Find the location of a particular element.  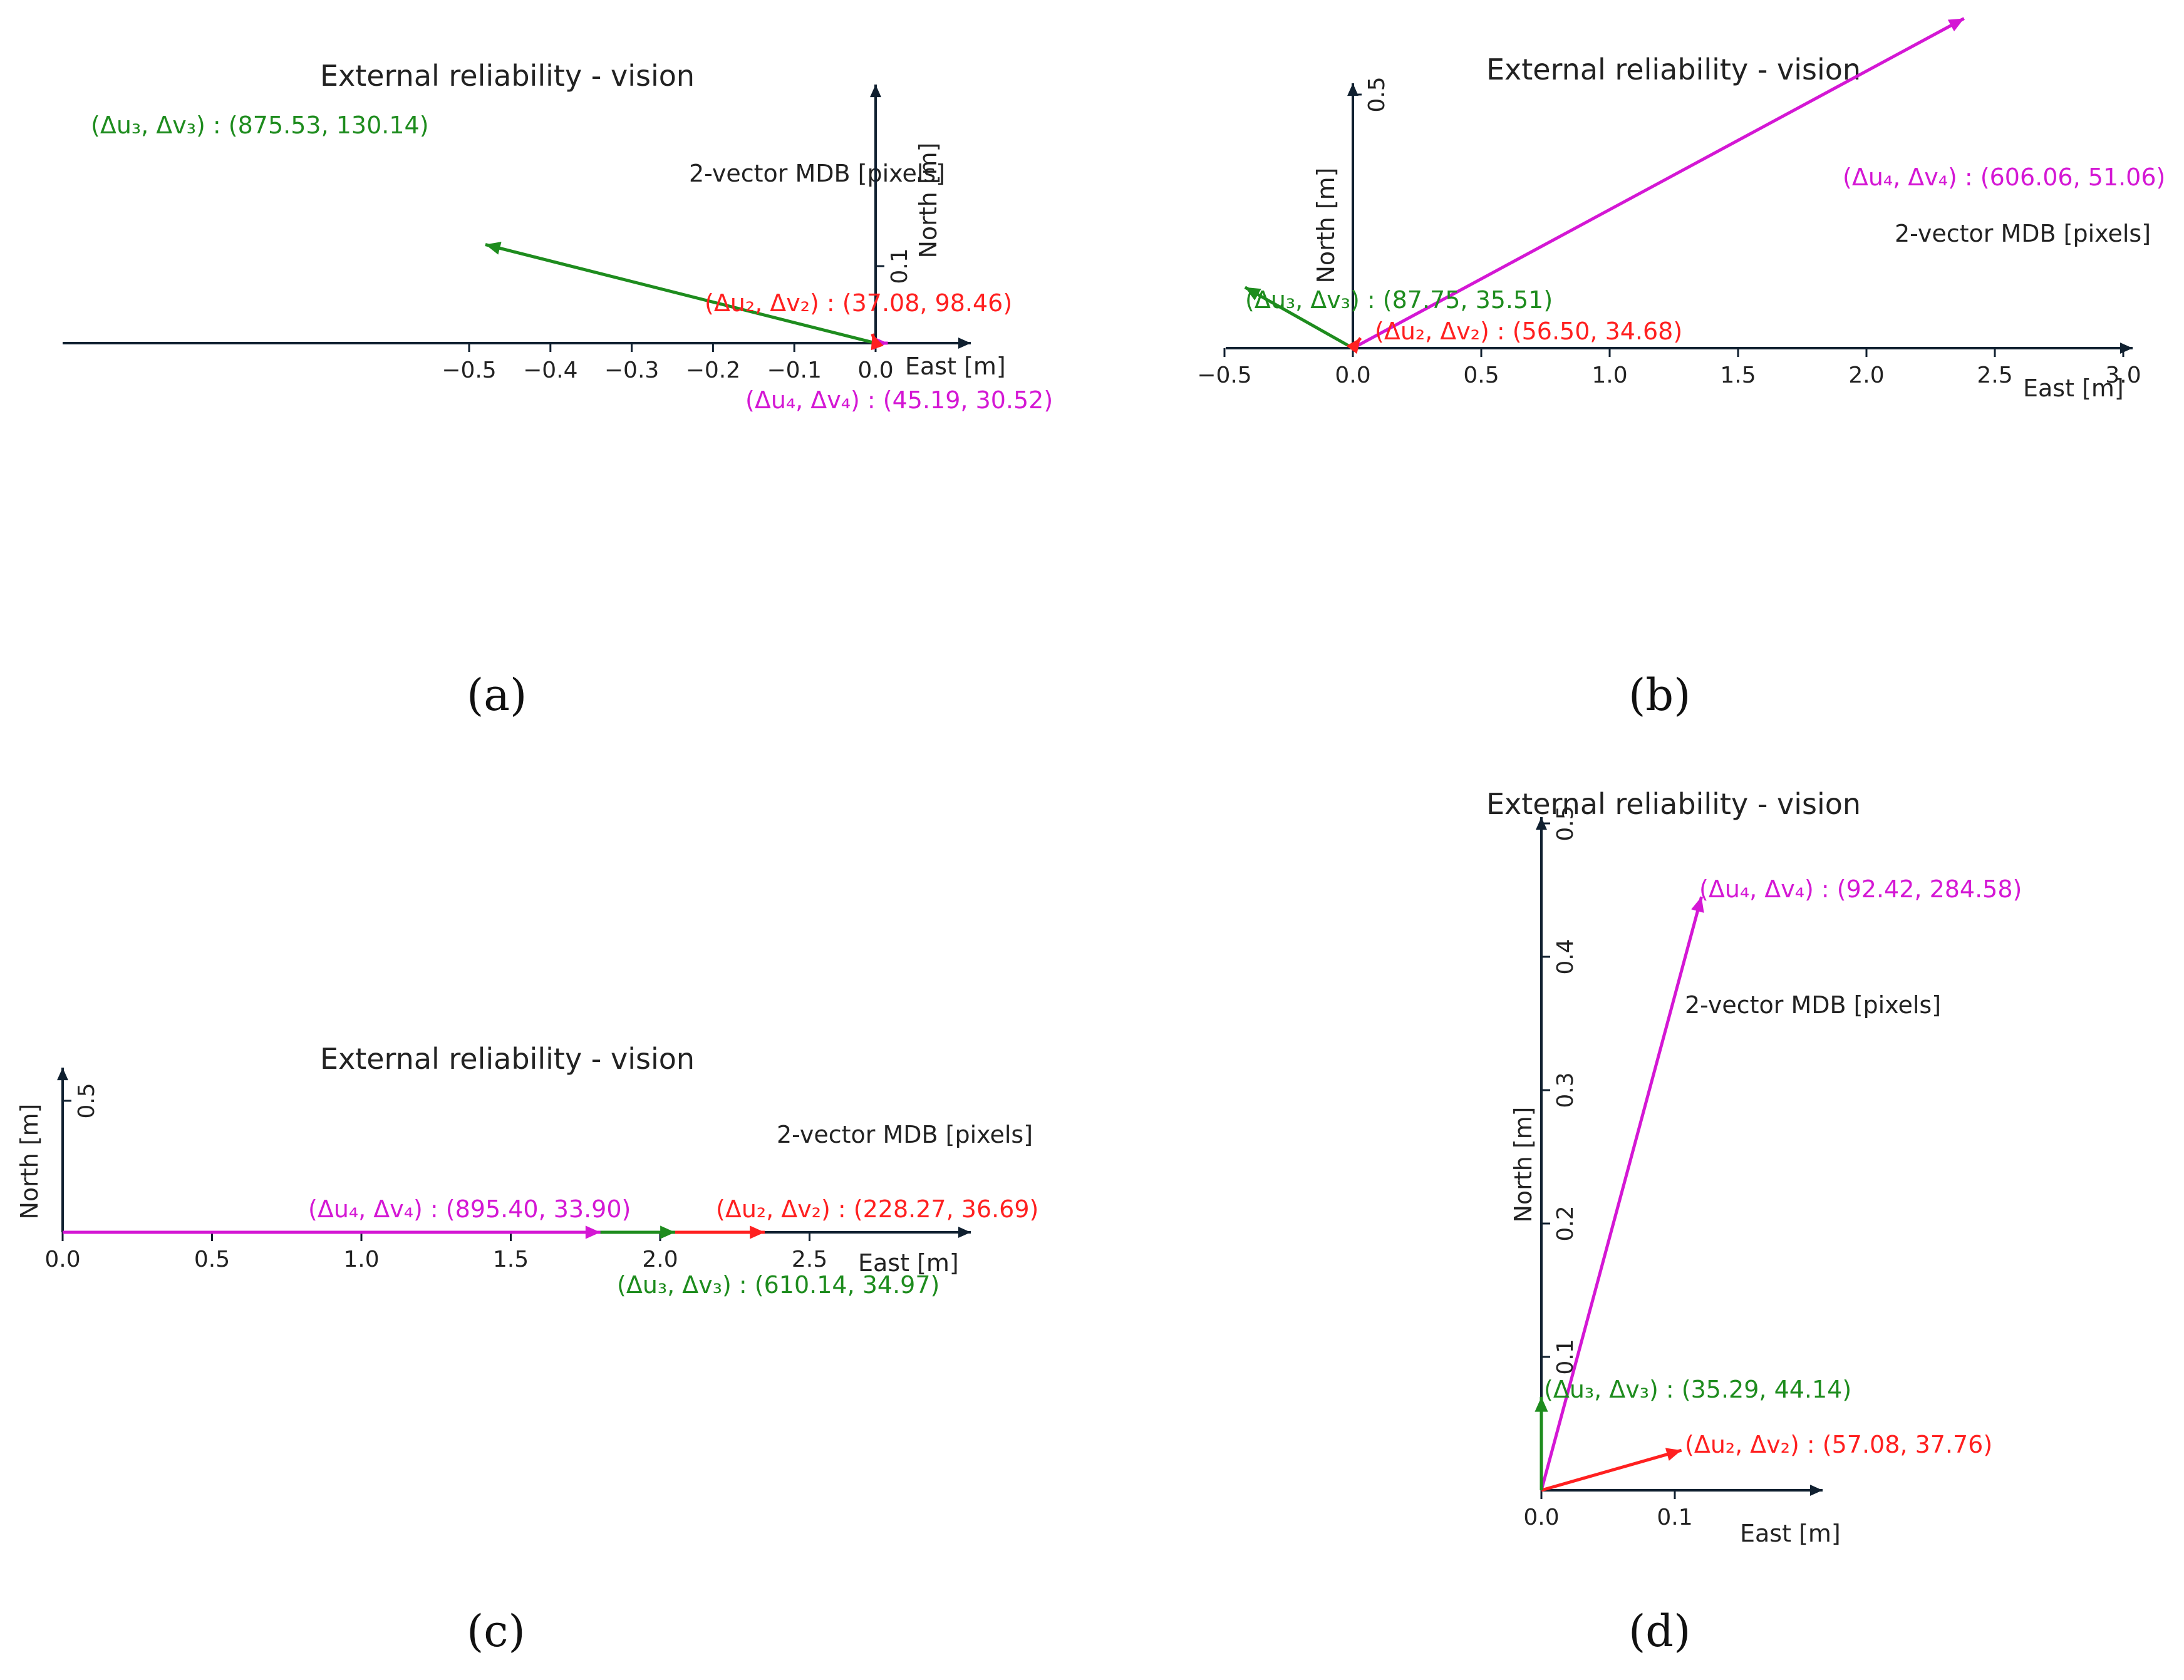

x-tick-label: −0.4 is located at coordinates (550, 371).